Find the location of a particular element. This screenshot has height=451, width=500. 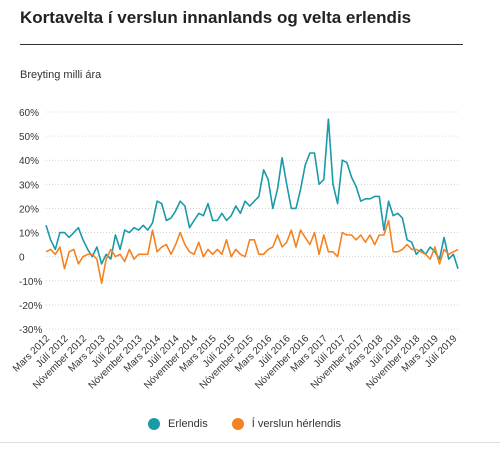

y-tick-label: 0 is located at coordinates (22, 258).